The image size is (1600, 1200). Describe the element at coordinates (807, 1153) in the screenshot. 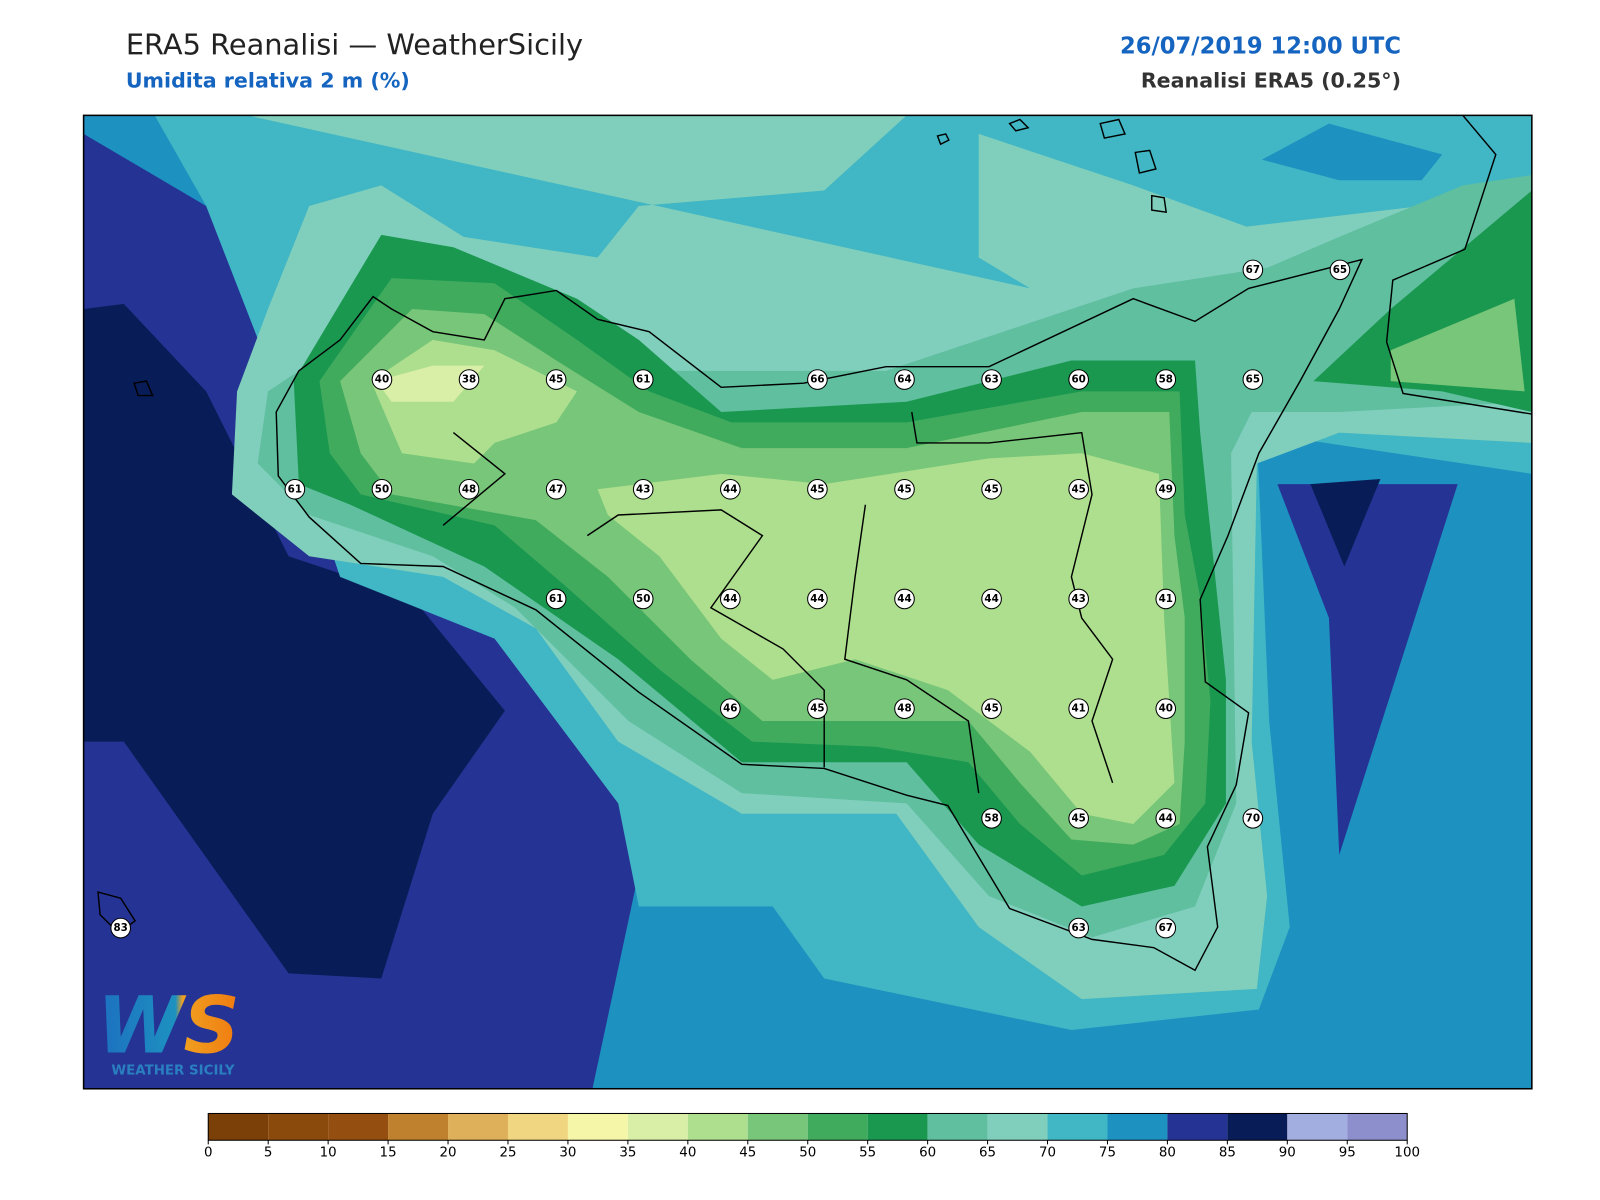

I see `colorbar-tick-label: 50` at that location.